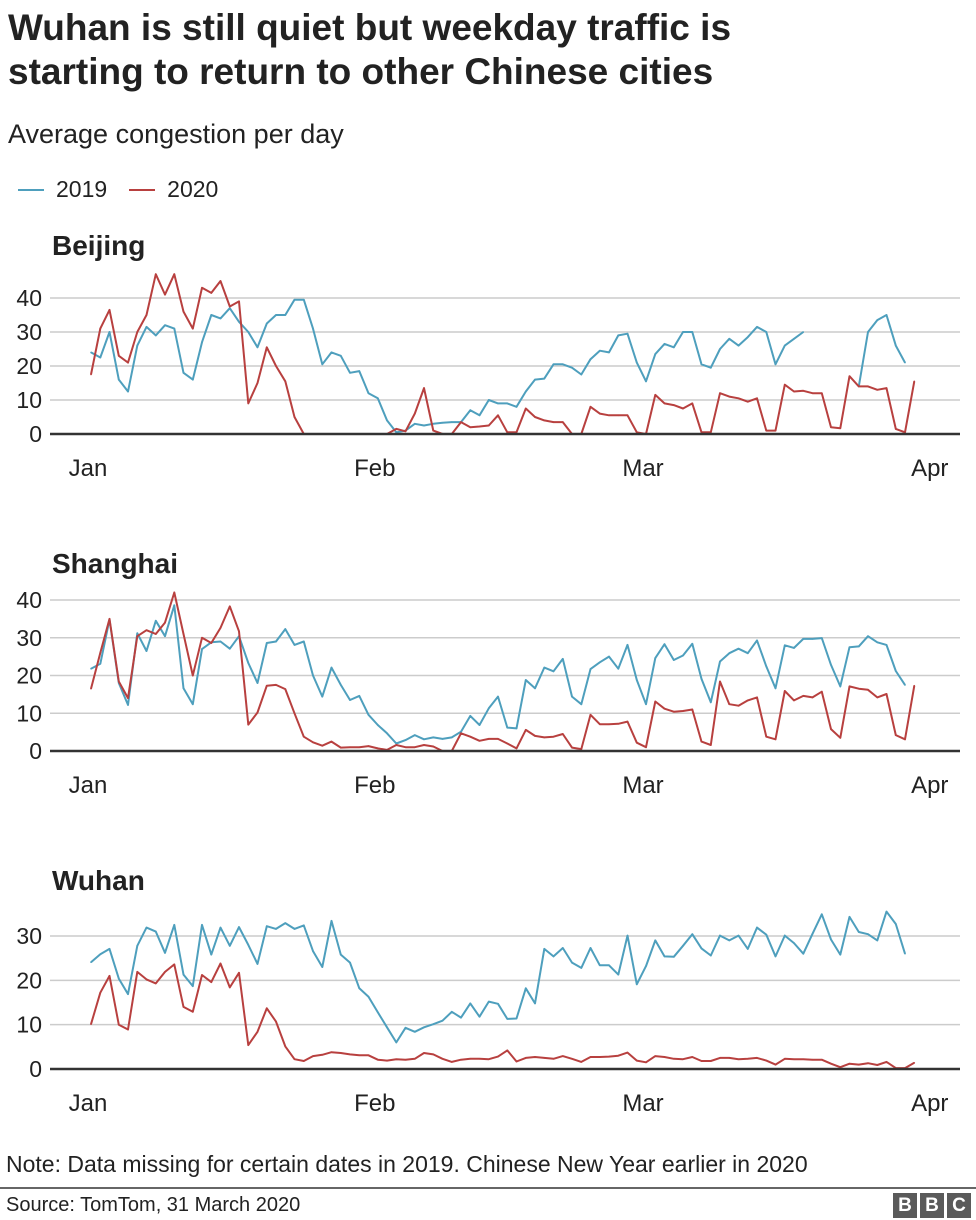 The image size is (976, 1220). I want to click on legend: 2019 2020, so click(129, 189).